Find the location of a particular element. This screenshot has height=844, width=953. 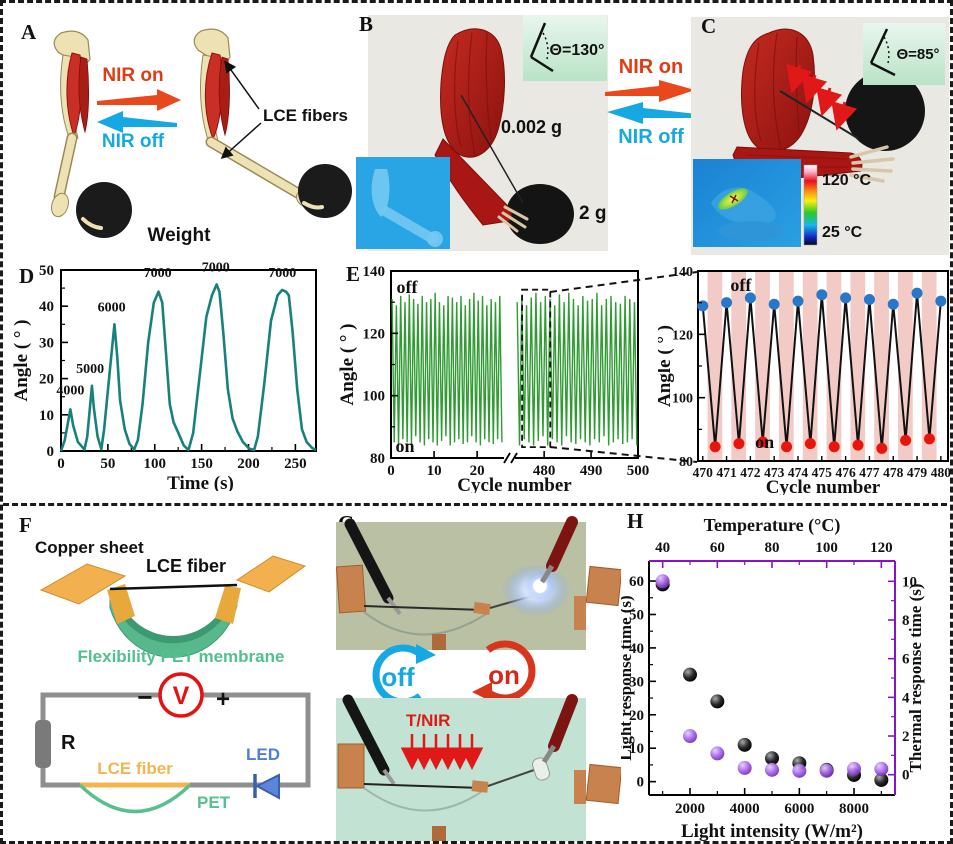

copper-strip is located at coordinates (439, 642).